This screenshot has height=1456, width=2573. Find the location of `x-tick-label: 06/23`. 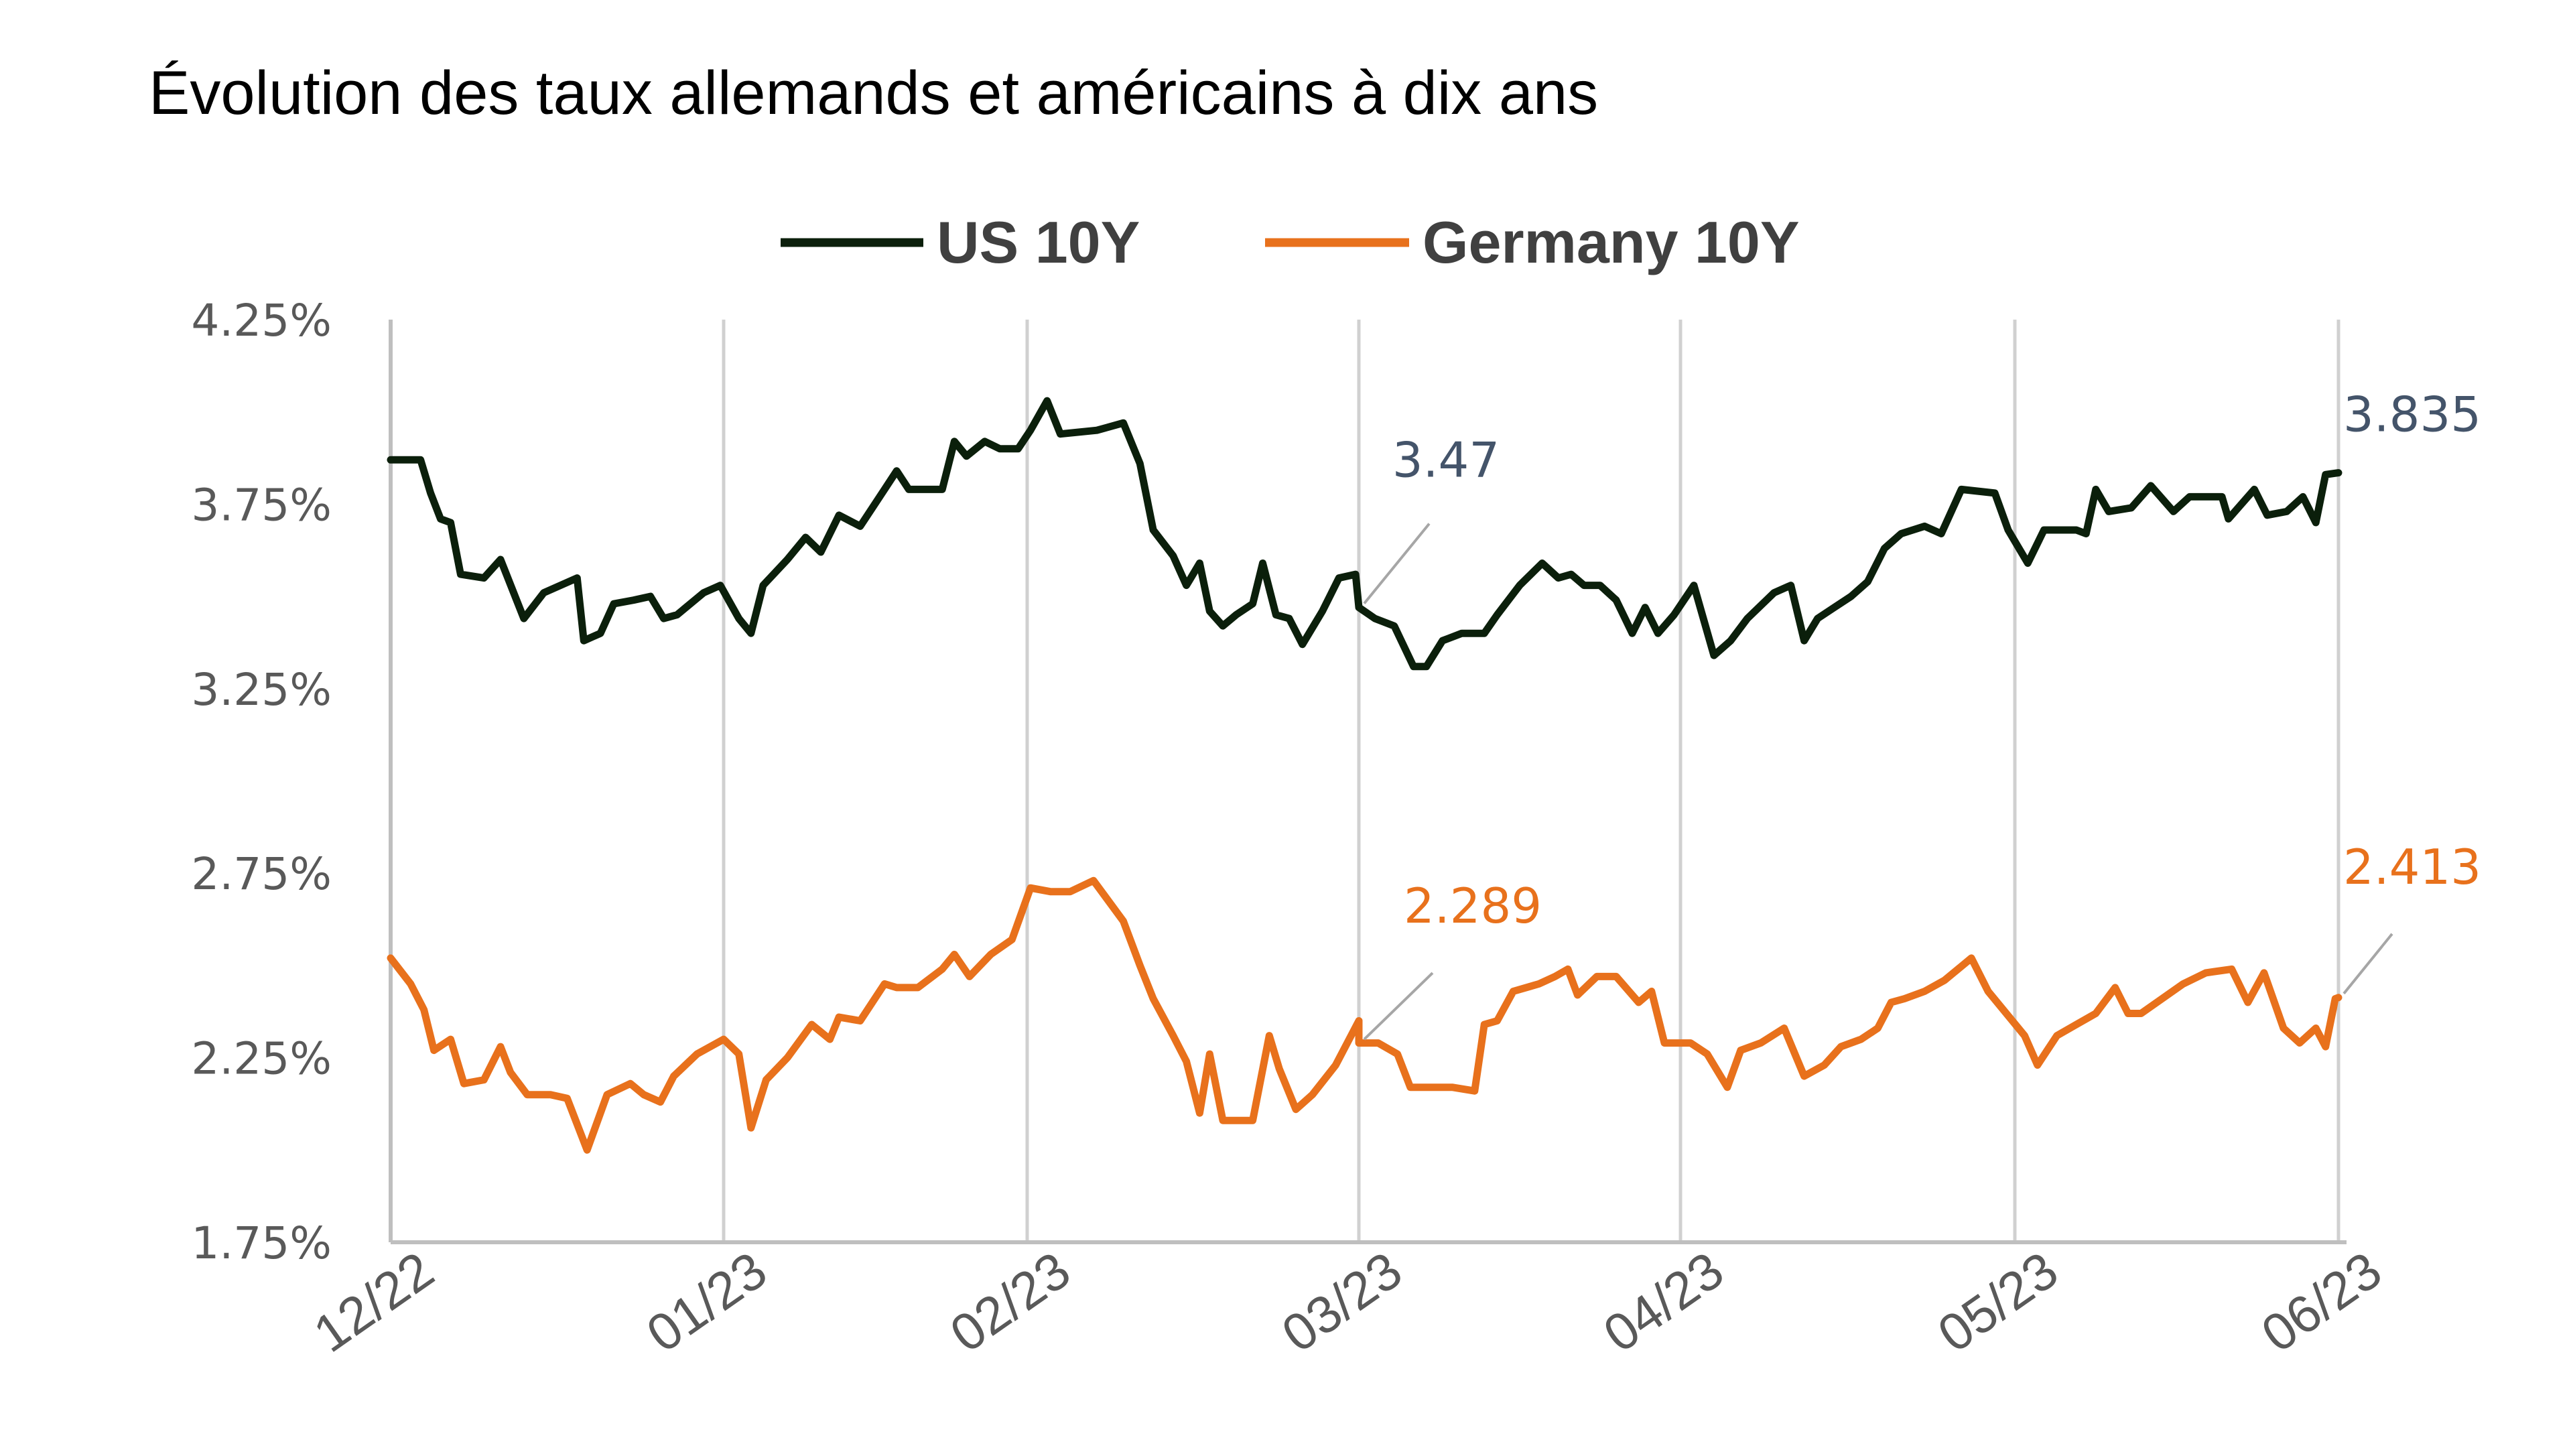

x-tick-label: 06/23 is located at coordinates (2321, 1302).